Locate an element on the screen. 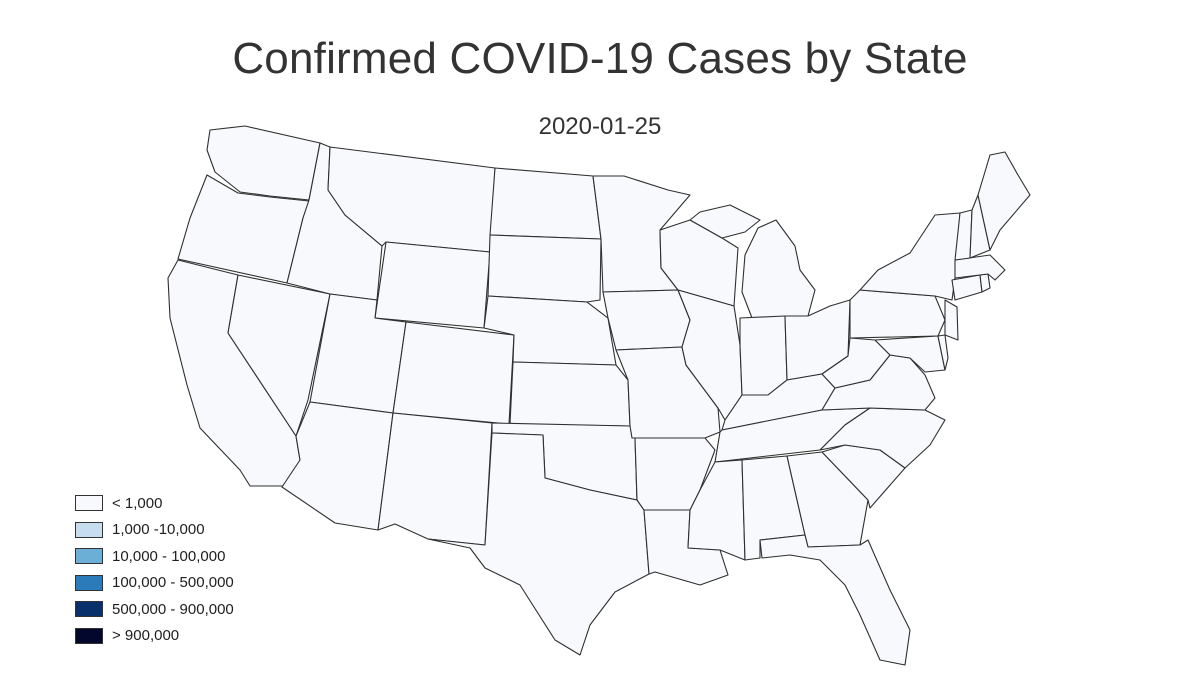  state-washington is located at coordinates (263, 163).